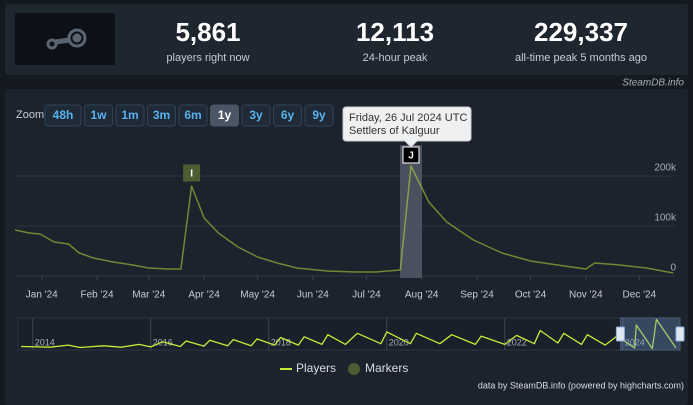 This screenshot has width=693, height=405. What do you see at coordinates (650, 334) in the screenshot?
I see `navigator-selection` at bounding box center [650, 334].